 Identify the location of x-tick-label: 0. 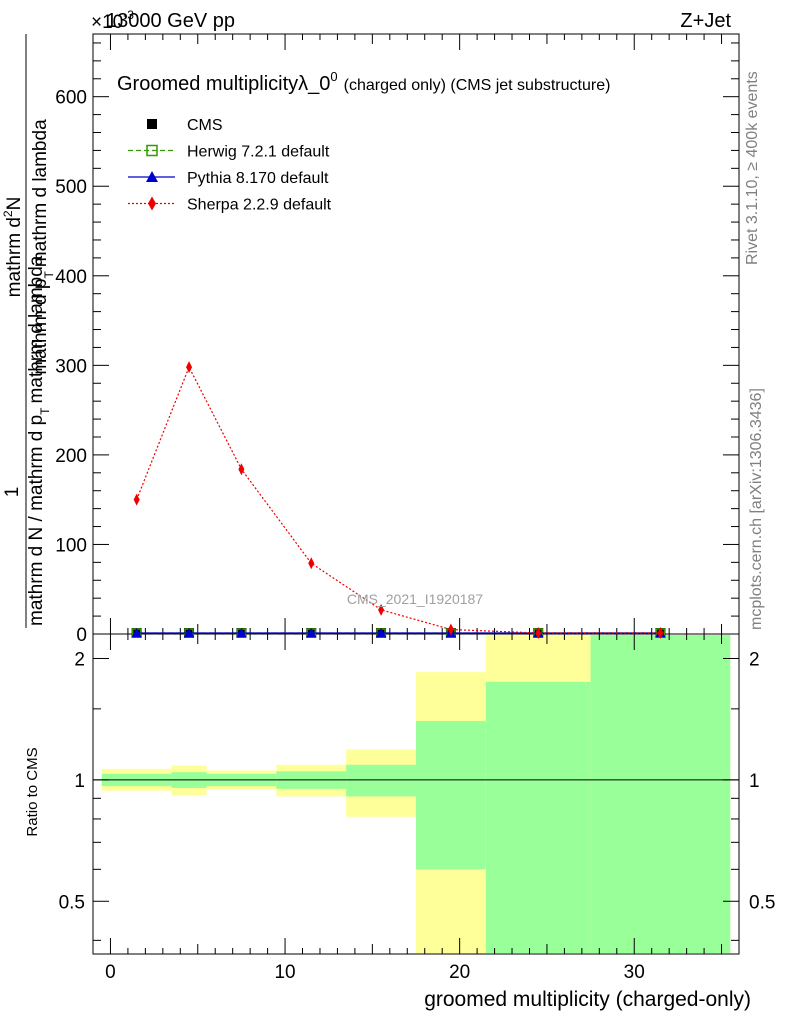
(110, 972).